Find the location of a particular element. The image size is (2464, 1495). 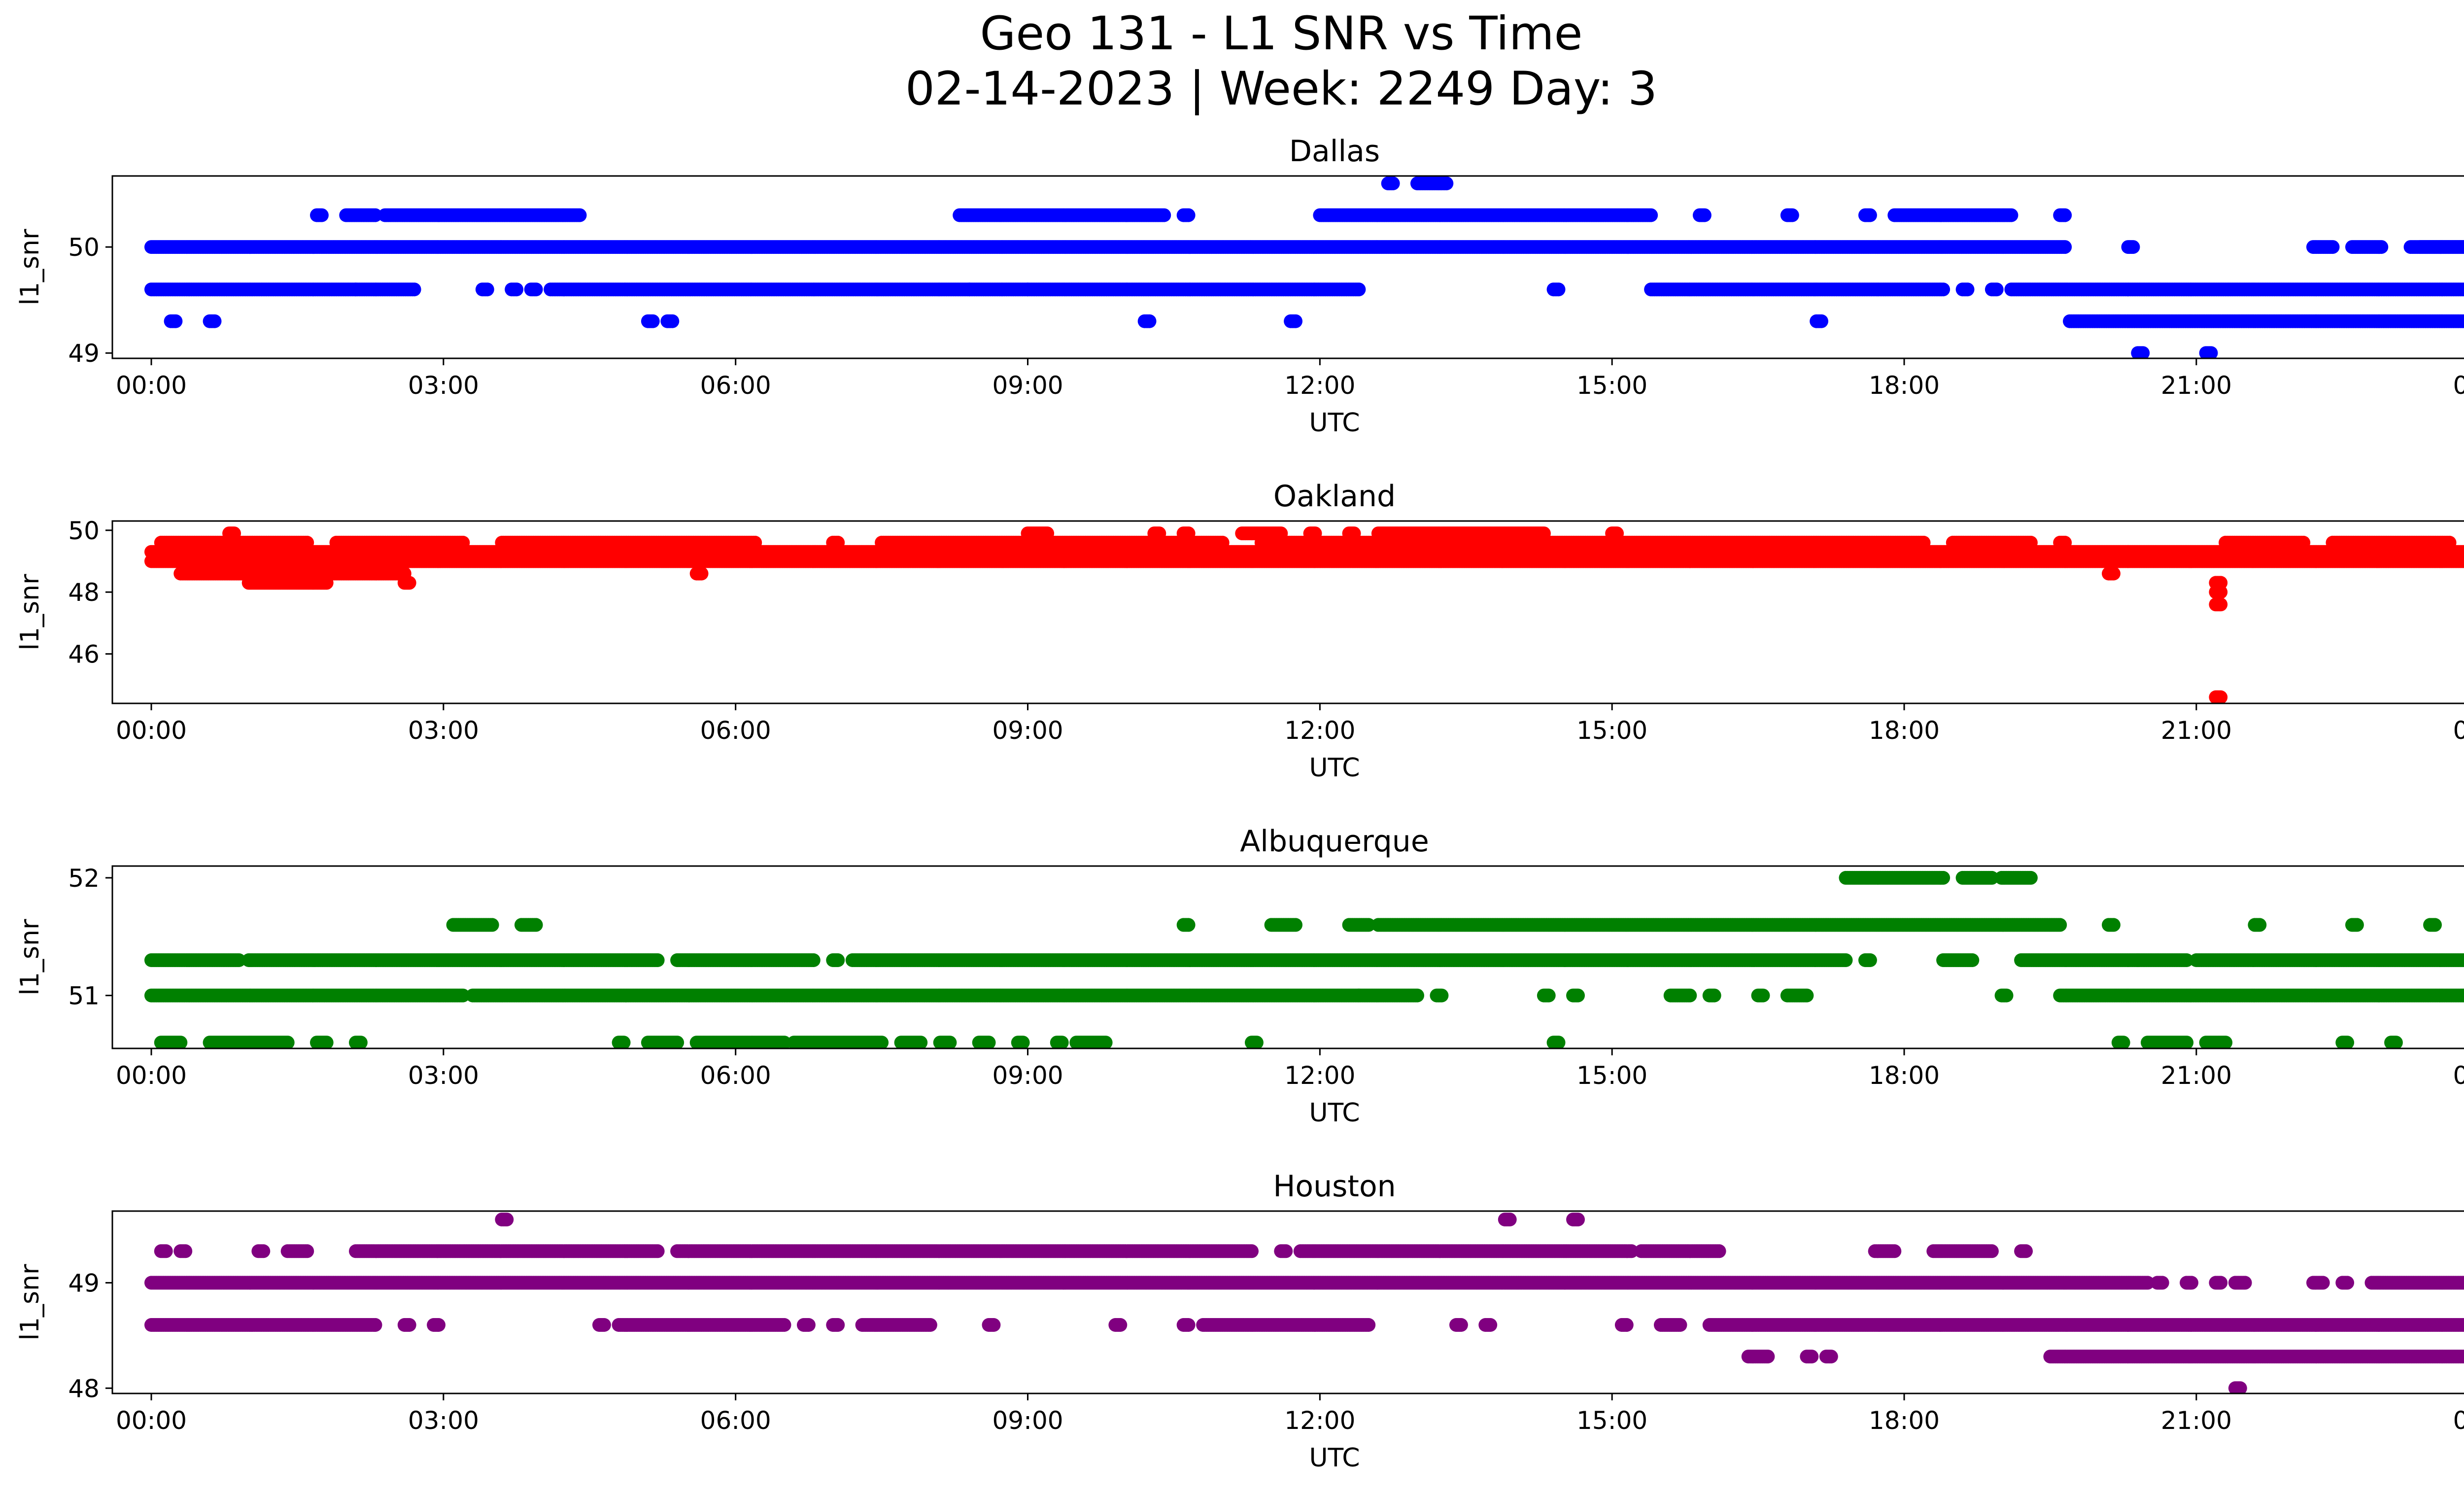

x-tick-label: 06:00 is located at coordinates (735, 385).